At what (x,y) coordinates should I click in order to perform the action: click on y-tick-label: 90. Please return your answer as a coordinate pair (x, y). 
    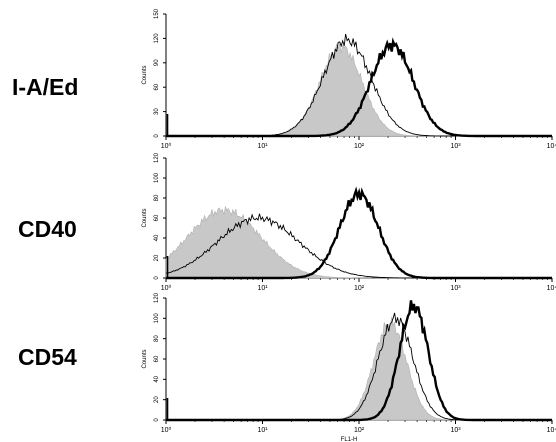
    Looking at the image, I should click on (157, 62).